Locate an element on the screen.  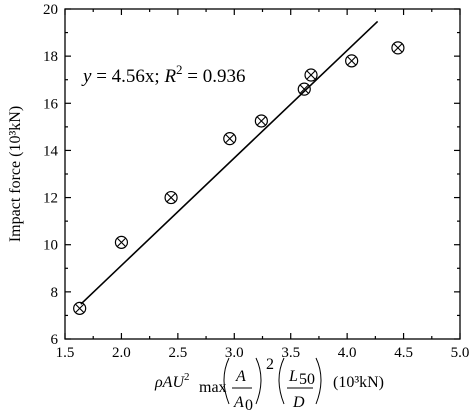
x-tick-label: 2.5 is located at coordinates (177, 353).